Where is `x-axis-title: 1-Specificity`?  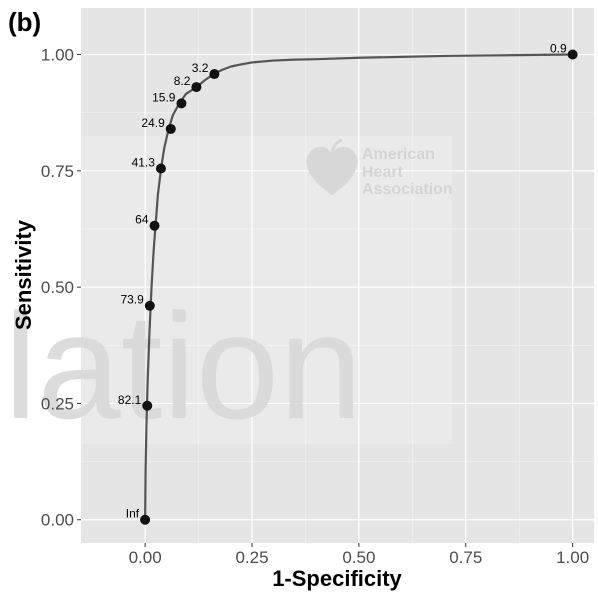 x-axis-title: 1-Specificity is located at coordinates (337, 578).